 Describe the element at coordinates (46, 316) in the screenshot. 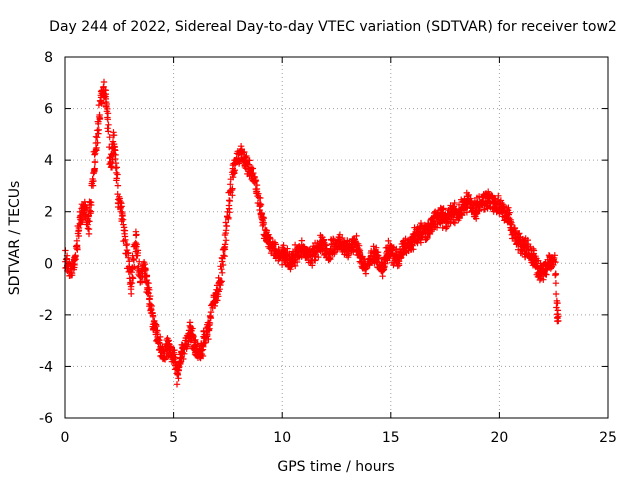

I see `y-tick-label: -2` at that location.